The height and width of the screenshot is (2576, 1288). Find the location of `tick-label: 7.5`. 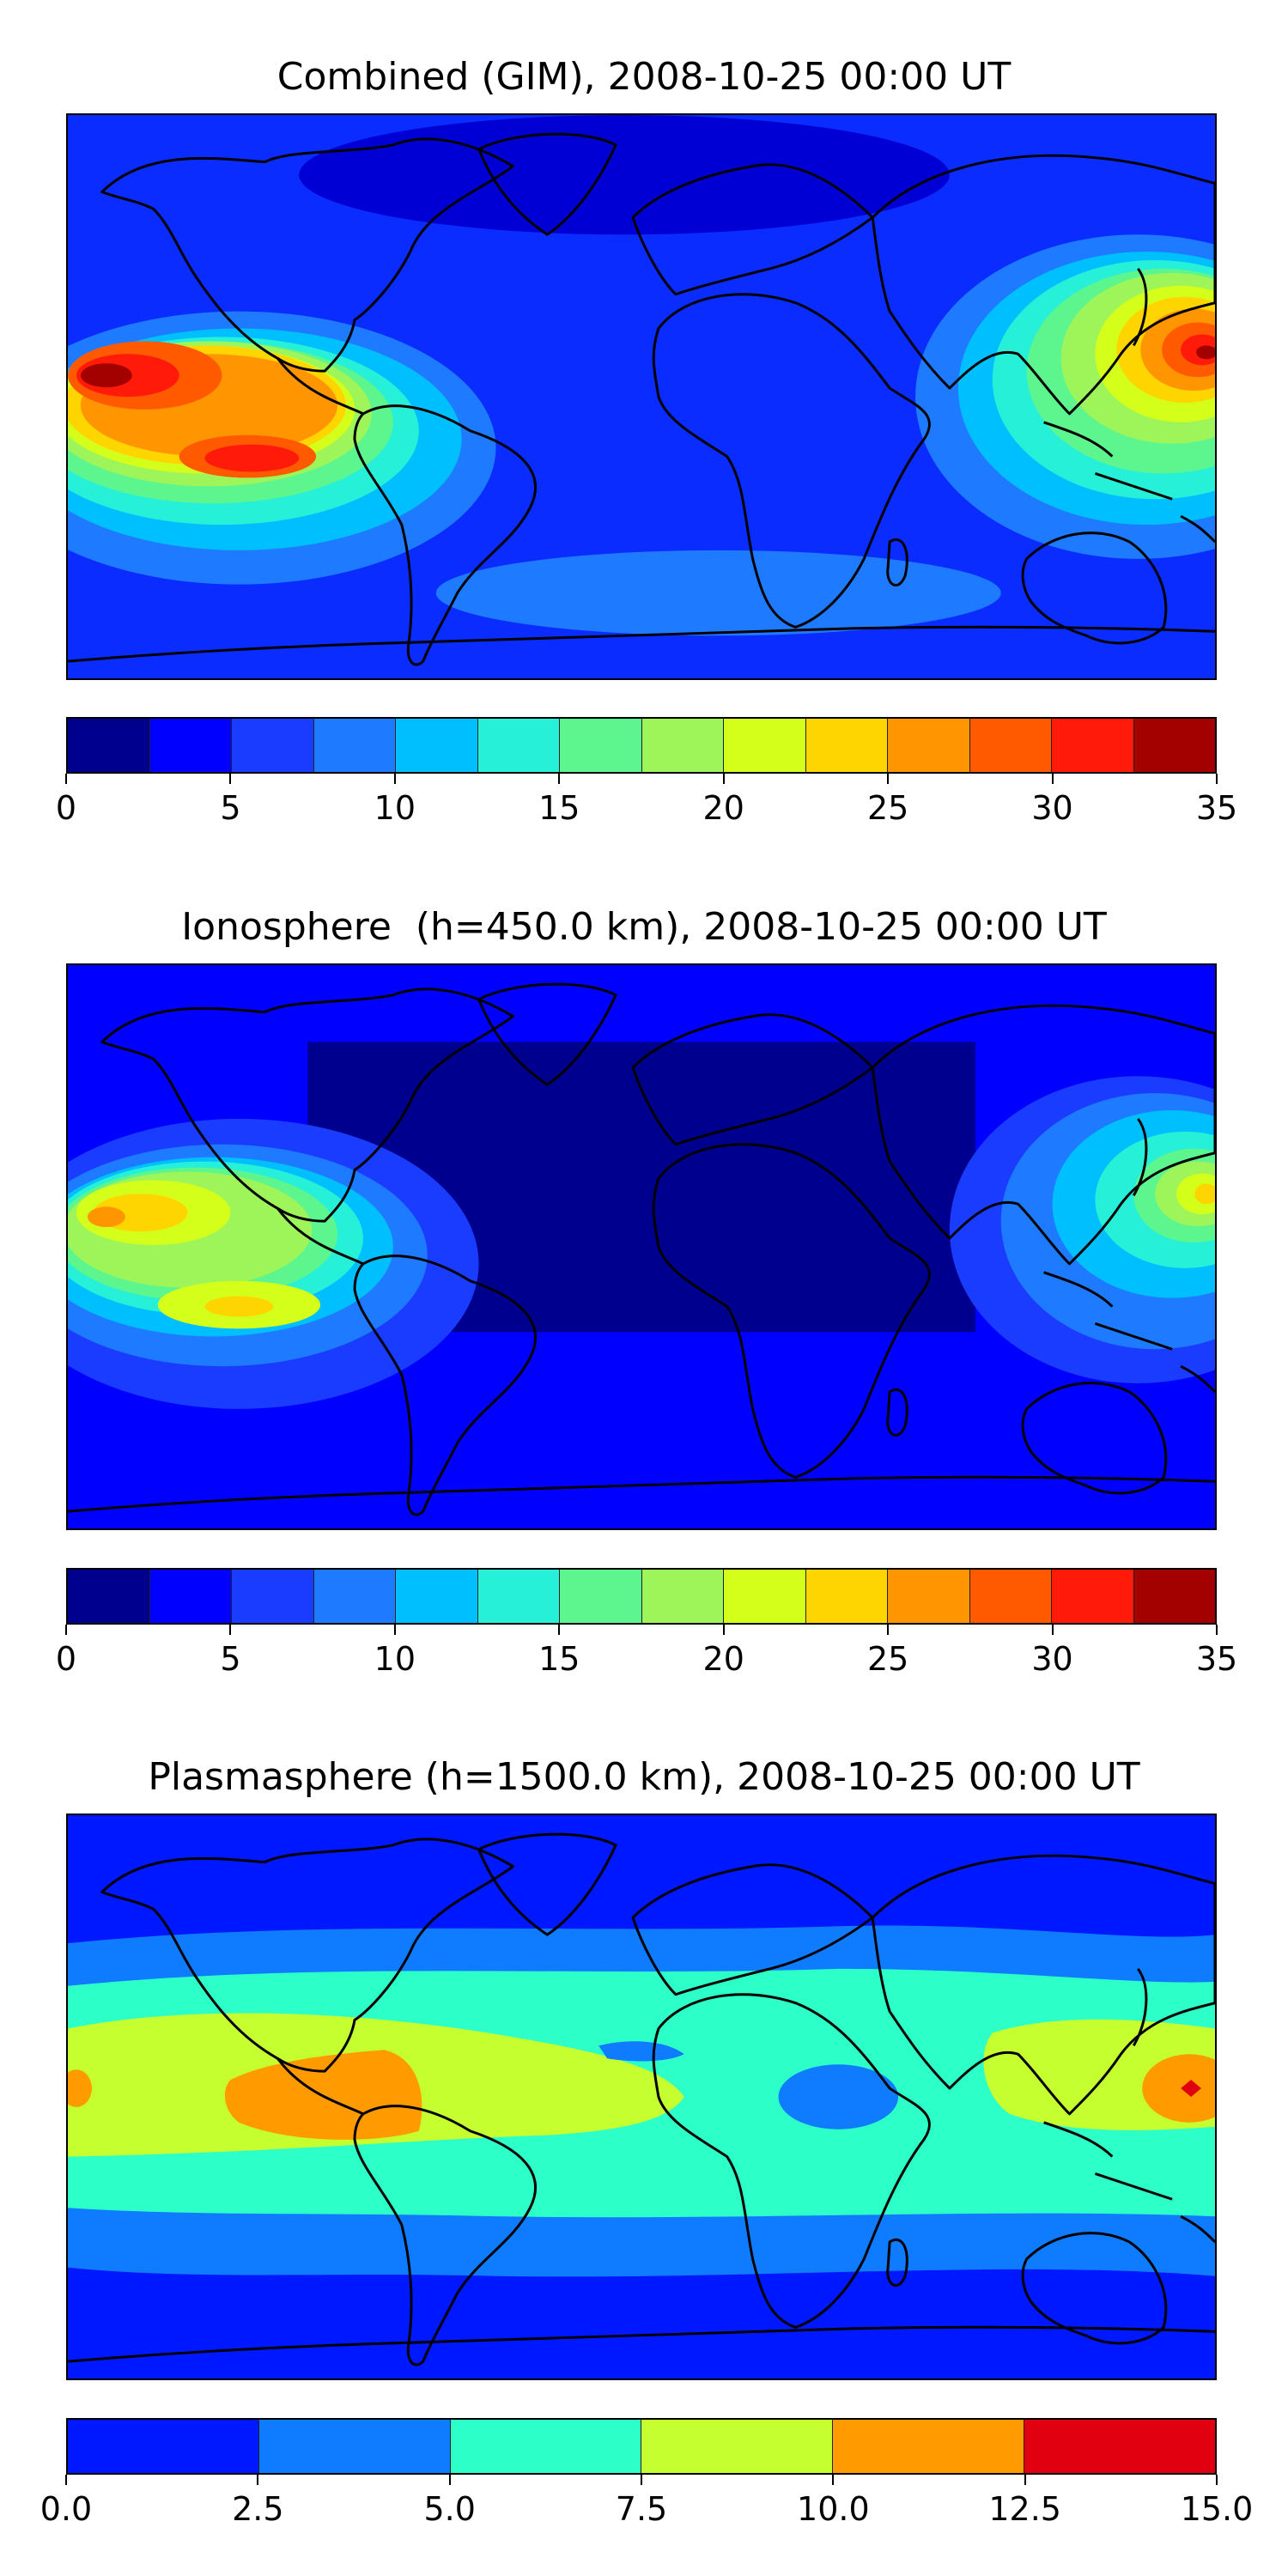

tick-label: 7.5 is located at coordinates (641, 2509).